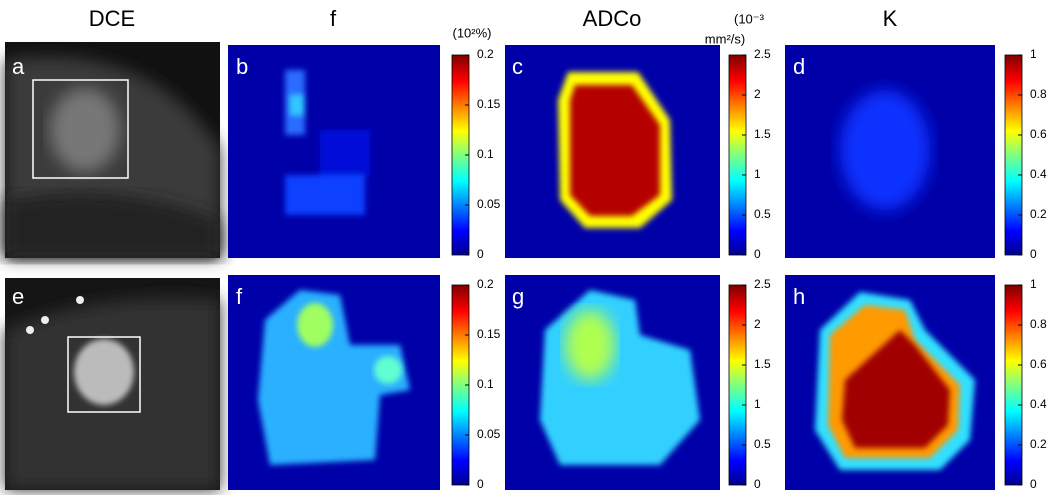 The height and width of the screenshot is (500, 1050). Describe the element at coordinates (799, 66) in the screenshot. I see `panel-letter: d` at that location.